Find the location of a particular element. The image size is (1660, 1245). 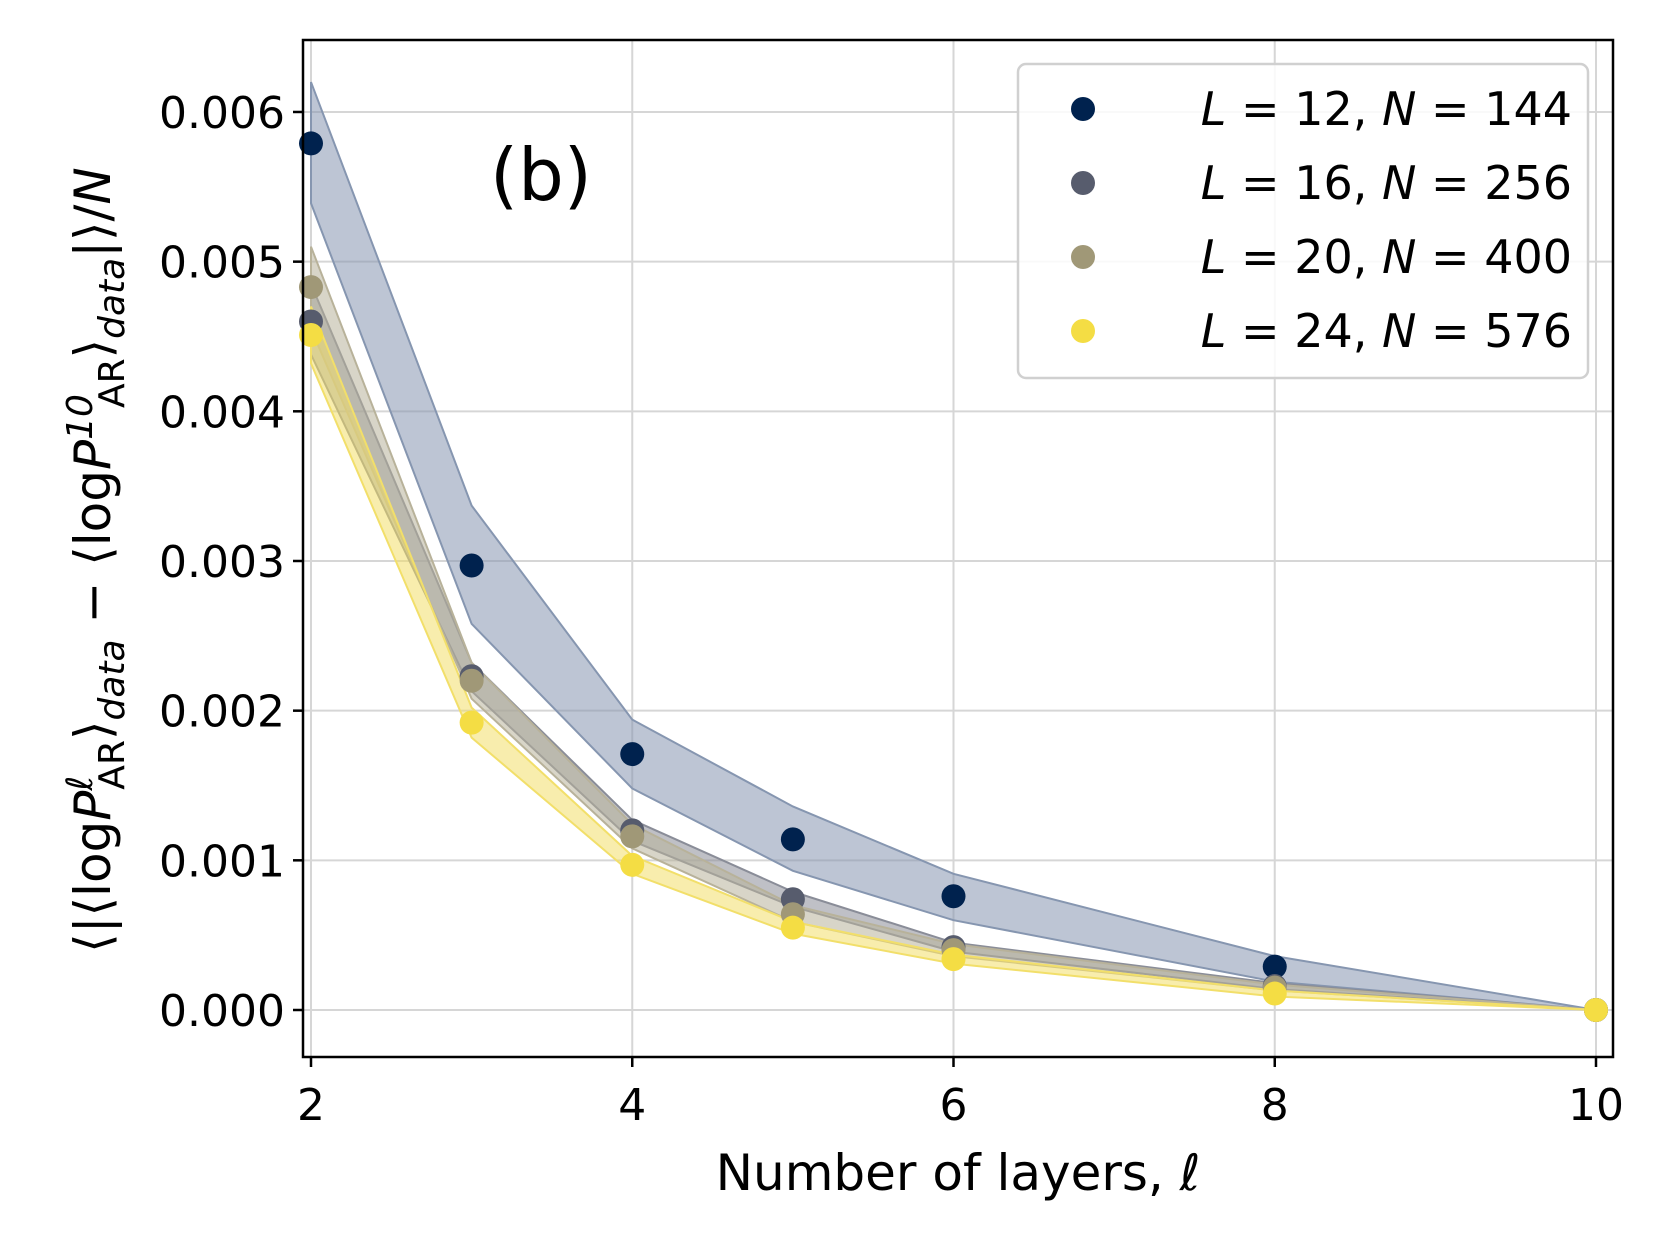

x-tick-label: 6 is located at coordinates (954, 1105).